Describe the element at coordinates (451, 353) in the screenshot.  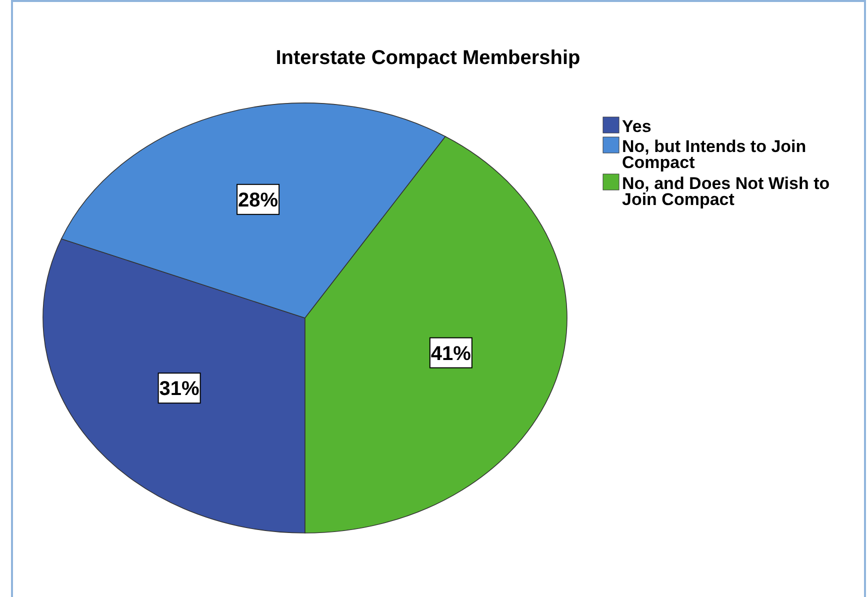
I see `data-label: 41%` at that location.